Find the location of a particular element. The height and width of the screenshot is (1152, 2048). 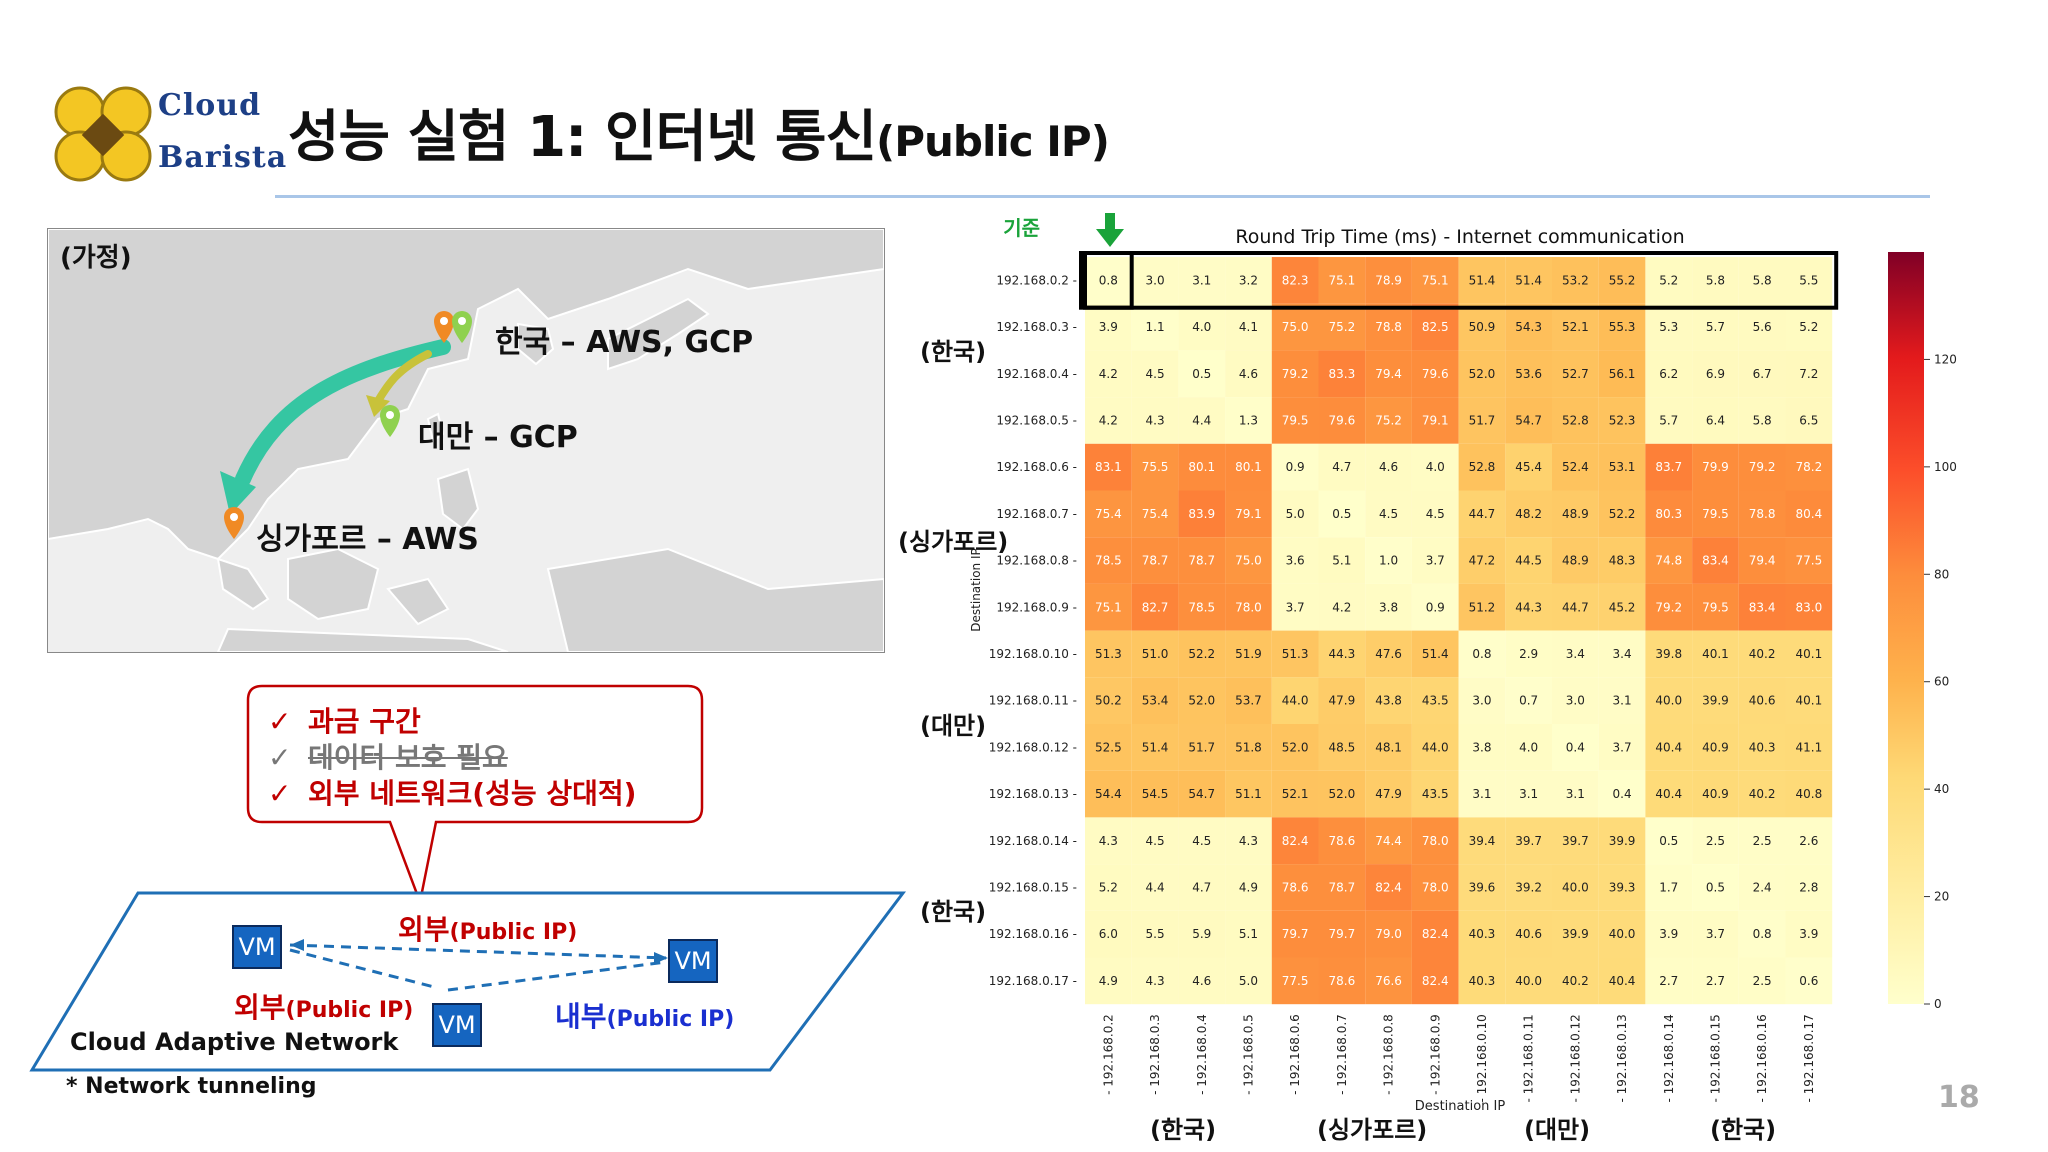

heatmap-cell-value: 83.7 is located at coordinates (1668, 467).